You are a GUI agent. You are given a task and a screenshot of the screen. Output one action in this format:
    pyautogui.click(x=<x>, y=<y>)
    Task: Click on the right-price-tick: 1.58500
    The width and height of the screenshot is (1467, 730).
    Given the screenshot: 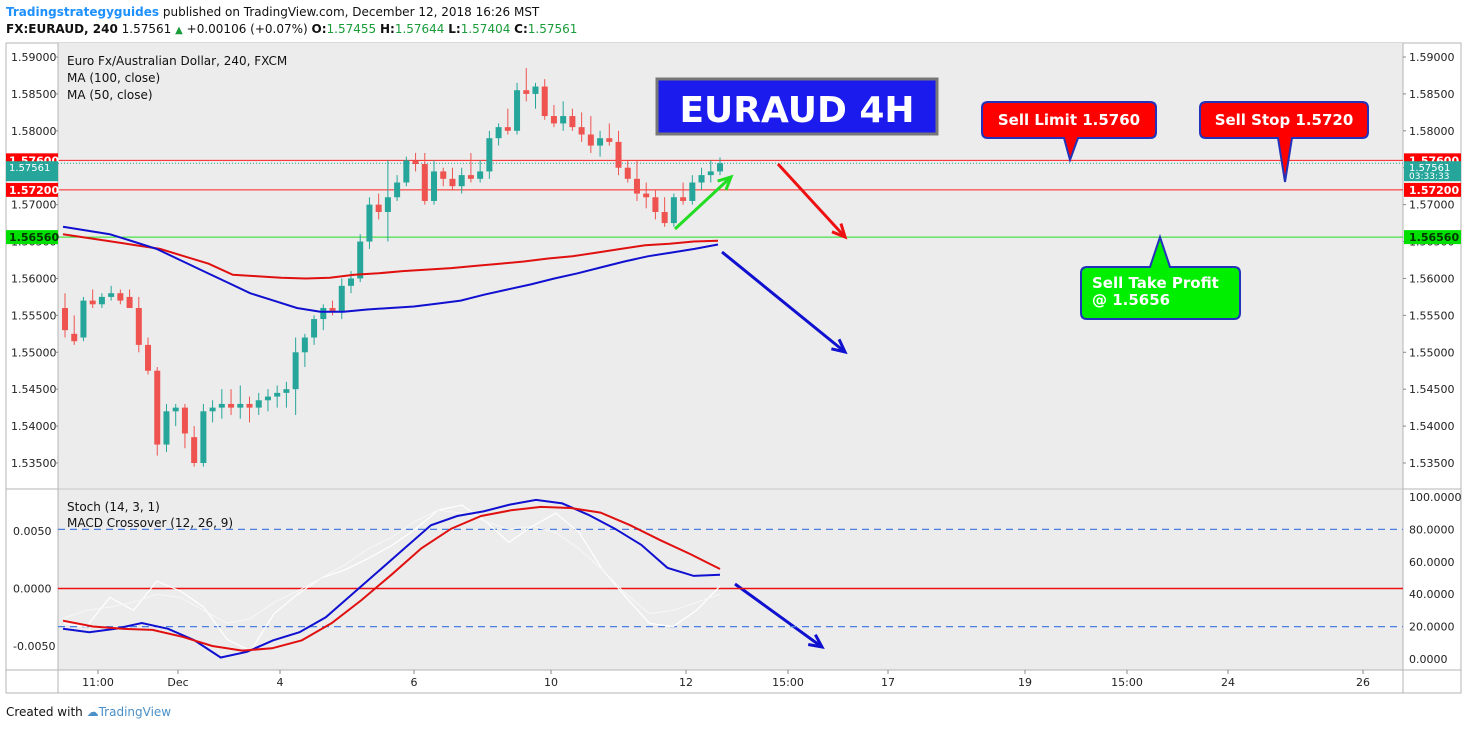 What is the action you would take?
    pyautogui.click(x=1432, y=94)
    